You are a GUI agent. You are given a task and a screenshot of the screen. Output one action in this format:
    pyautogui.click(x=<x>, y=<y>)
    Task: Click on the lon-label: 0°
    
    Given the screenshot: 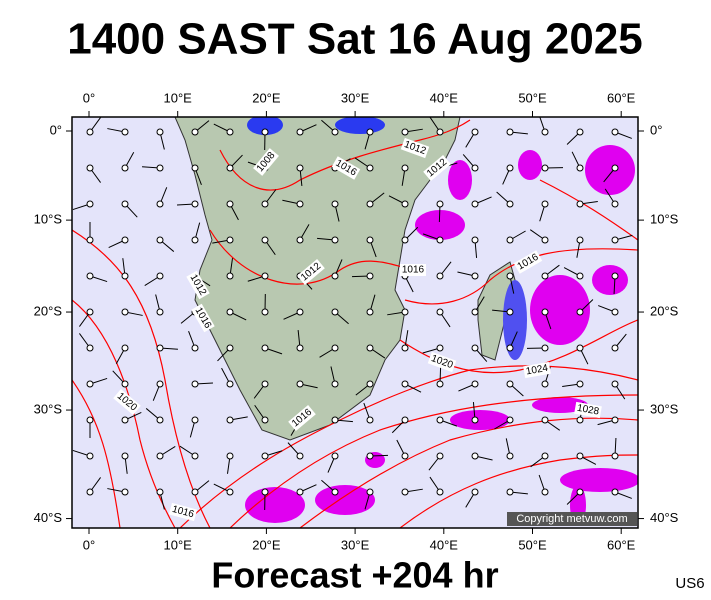 What is the action you would take?
    pyautogui.click(x=89, y=544)
    